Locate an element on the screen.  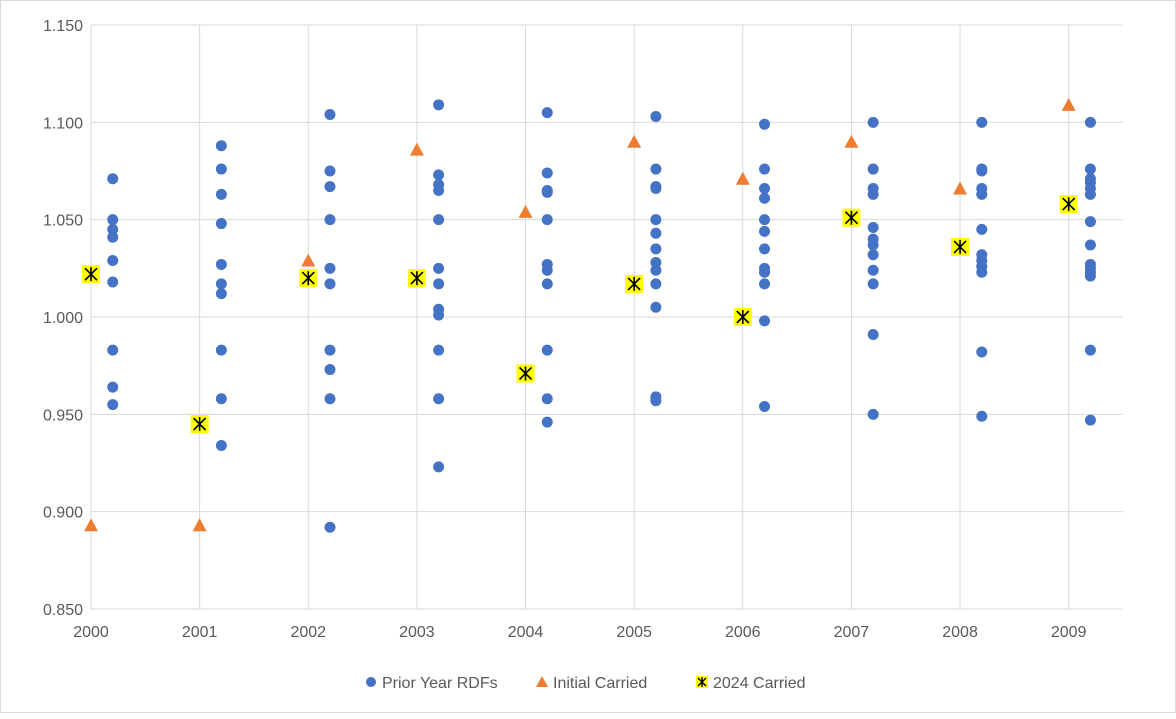
x-axis-ticks: 2000 2001 2002 2003 2004 2005 2006 2007 2008 2009 is located at coordinates (579, 632).